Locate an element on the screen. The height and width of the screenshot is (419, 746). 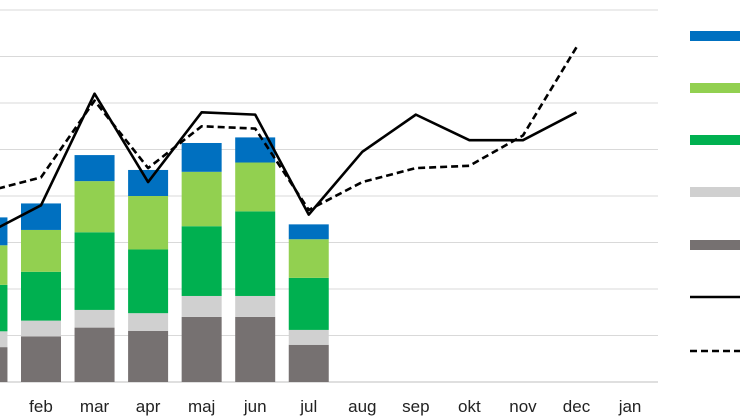
x-tick-label: nov is located at coordinates (523, 406).